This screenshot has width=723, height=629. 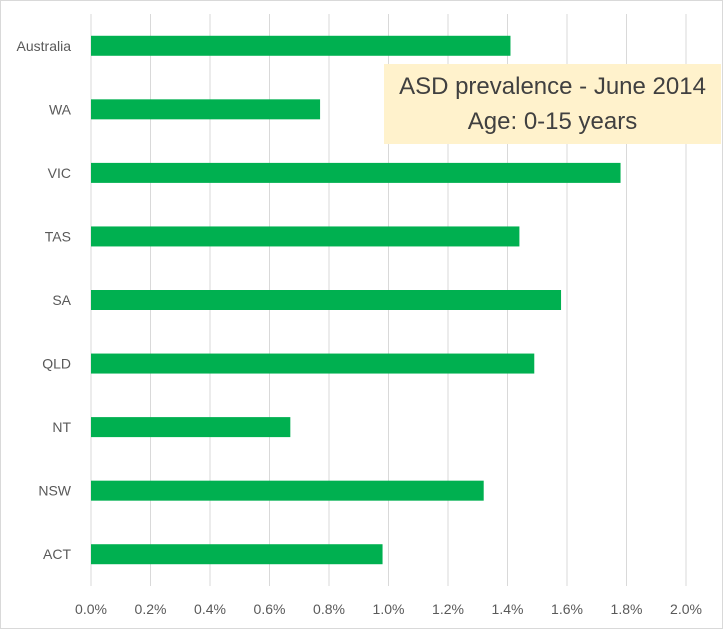 What do you see at coordinates (567, 609) in the screenshot?
I see `x-tick-label: 1.6%` at bounding box center [567, 609].